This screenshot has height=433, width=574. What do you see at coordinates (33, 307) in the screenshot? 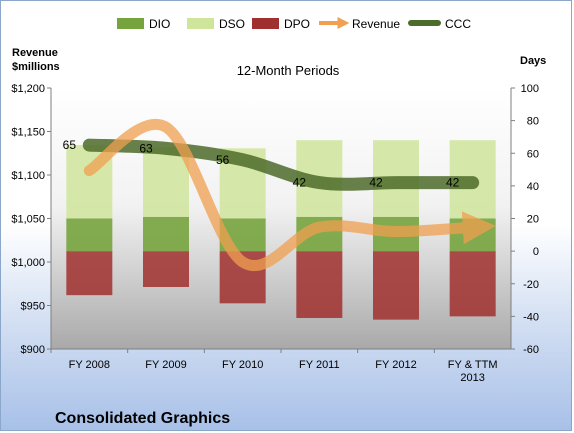
I see `left-tick-label: $950` at bounding box center [33, 307].